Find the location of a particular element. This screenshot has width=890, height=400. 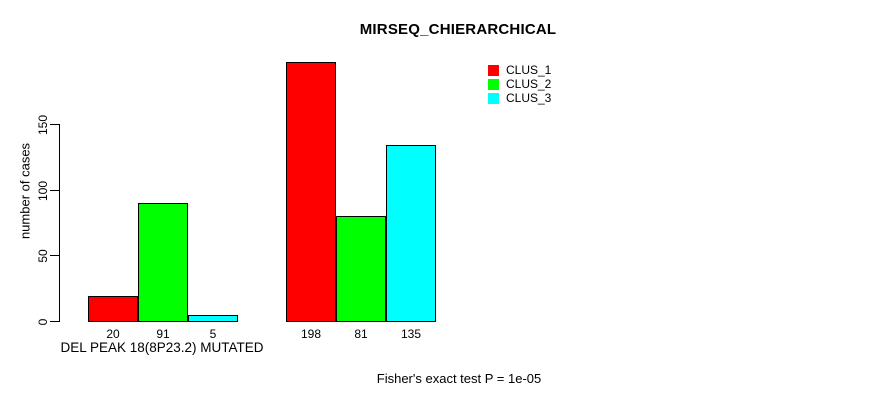

legend-item-clus_1: CLUS_1 is located at coordinates (519, 70).